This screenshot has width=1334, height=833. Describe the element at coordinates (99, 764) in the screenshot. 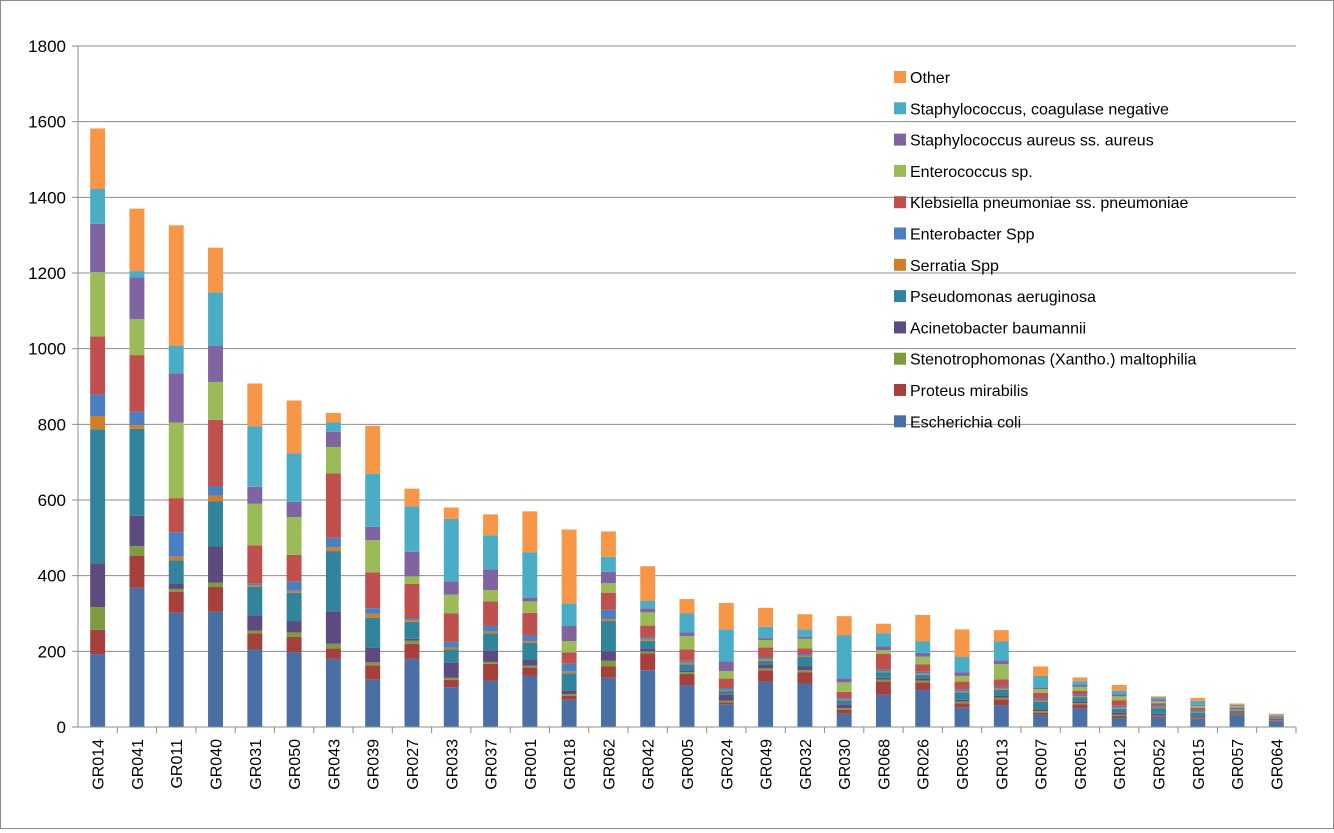

I see `x-tick-label: GR014` at that location.